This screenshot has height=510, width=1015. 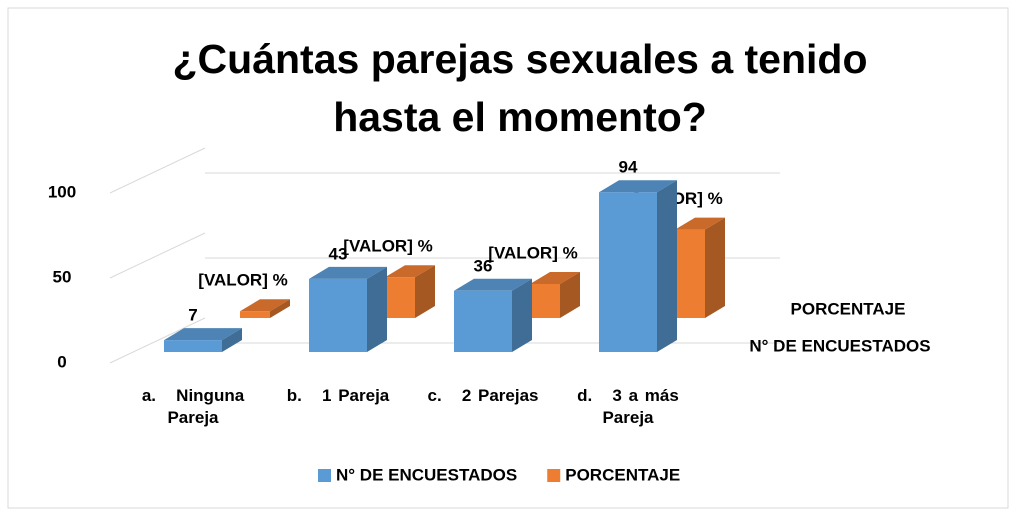 I want to click on x-tick-label: d. 3 a más Pareja, so click(x=631, y=406).